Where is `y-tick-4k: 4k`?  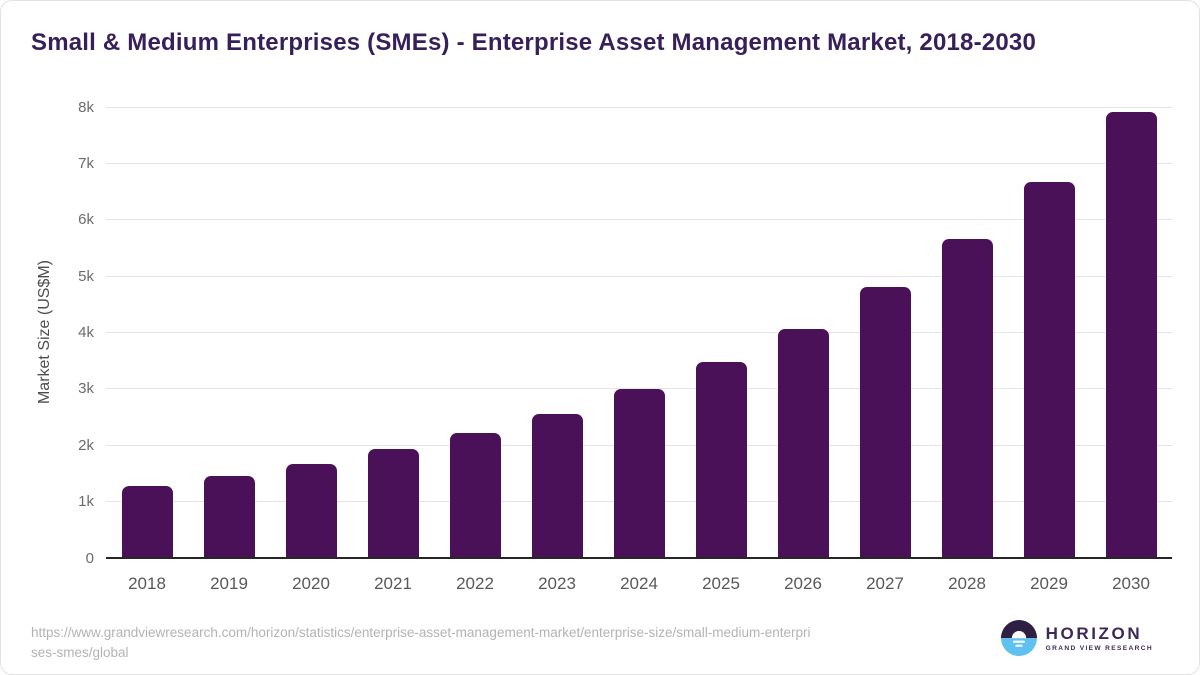
y-tick-4k: 4k is located at coordinates (86, 332).